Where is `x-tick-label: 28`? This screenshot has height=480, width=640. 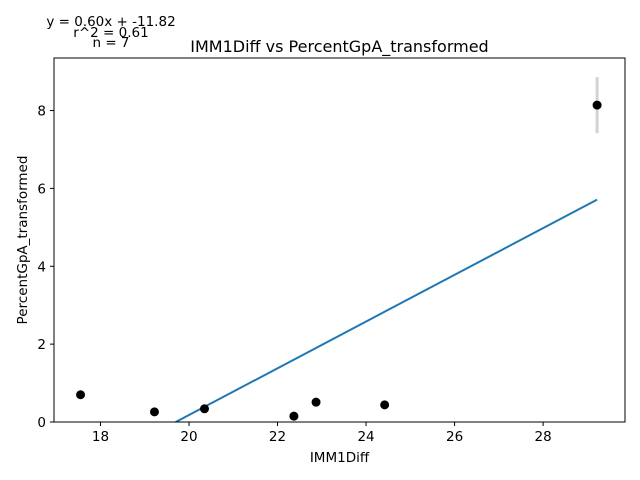
x-tick-label: 28 is located at coordinates (543, 437).